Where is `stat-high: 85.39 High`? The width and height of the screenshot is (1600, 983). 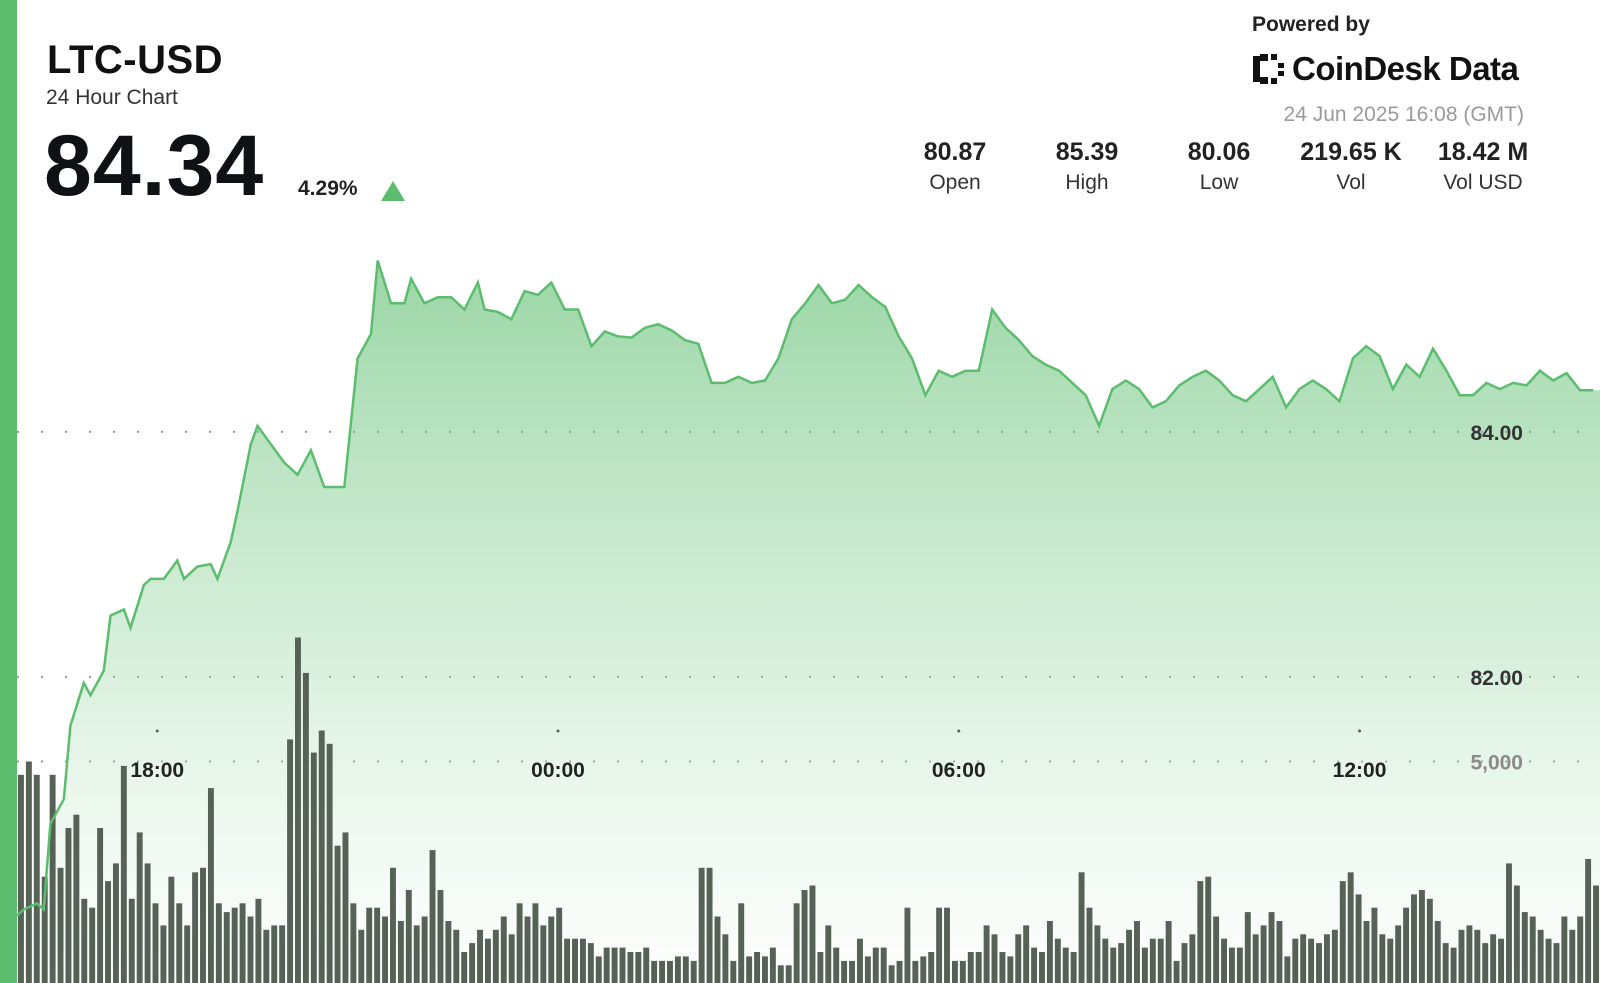 stat-high: 85.39 High is located at coordinates (1087, 166).